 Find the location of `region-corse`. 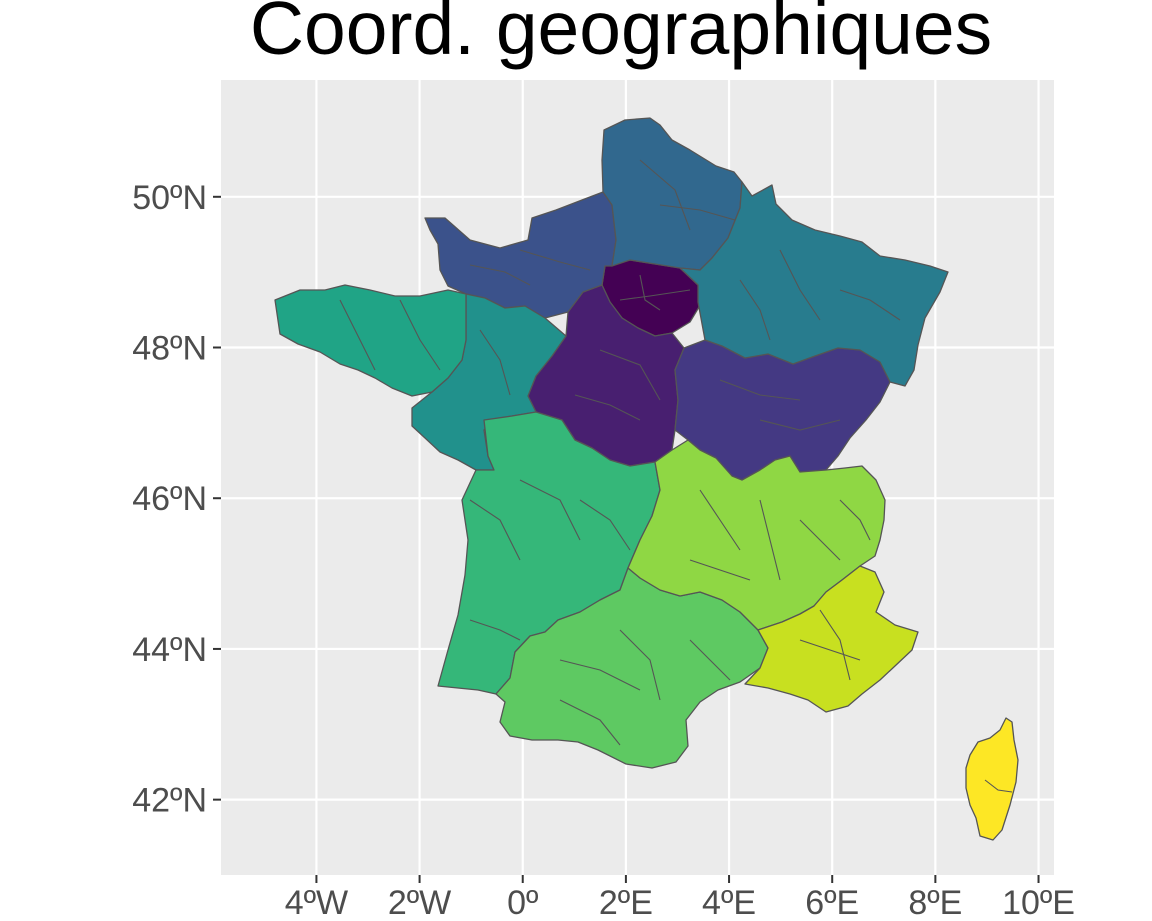

region-corse is located at coordinates (992, 779).